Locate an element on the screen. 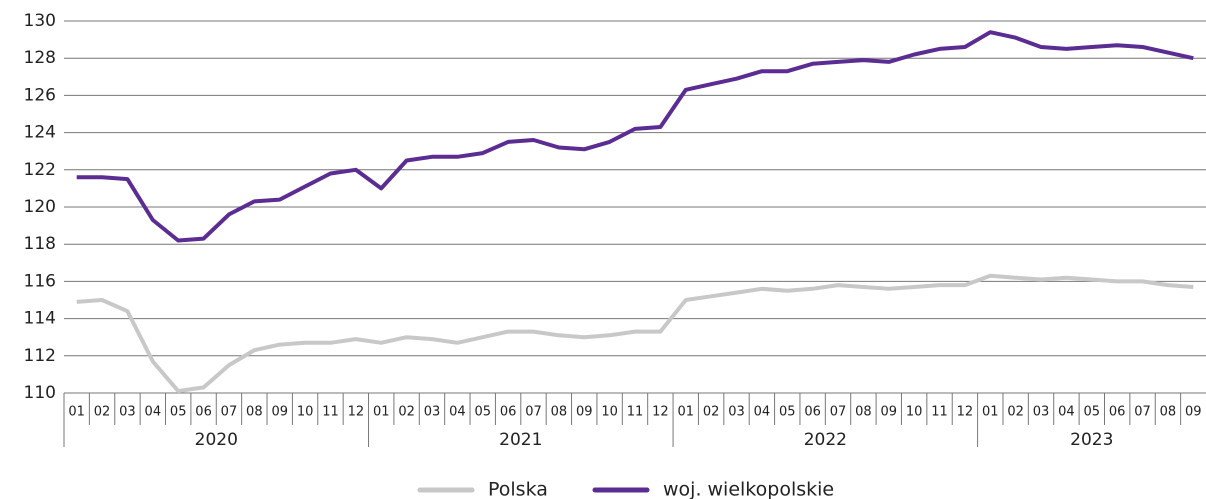 This screenshot has height=499, width=1206. y-tick-label: 128 is located at coordinates (40, 58).